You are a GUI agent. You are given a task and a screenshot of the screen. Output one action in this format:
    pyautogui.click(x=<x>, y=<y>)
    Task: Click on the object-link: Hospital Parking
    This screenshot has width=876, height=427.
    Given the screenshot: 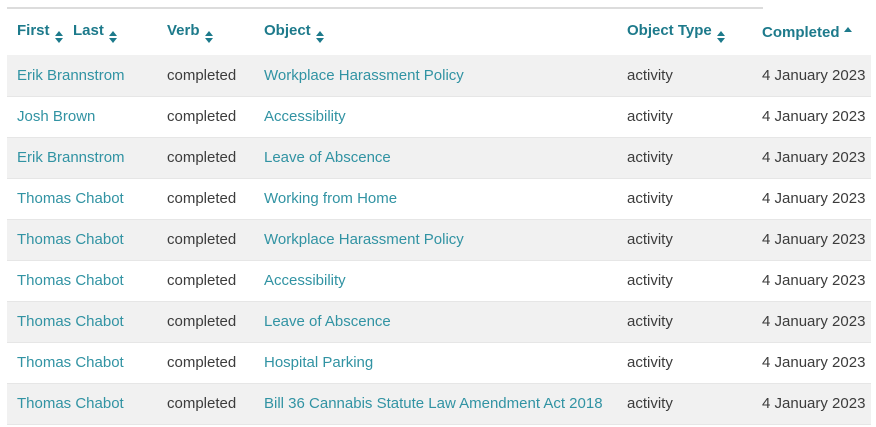 What is the action you would take?
    pyautogui.click(x=319, y=362)
    